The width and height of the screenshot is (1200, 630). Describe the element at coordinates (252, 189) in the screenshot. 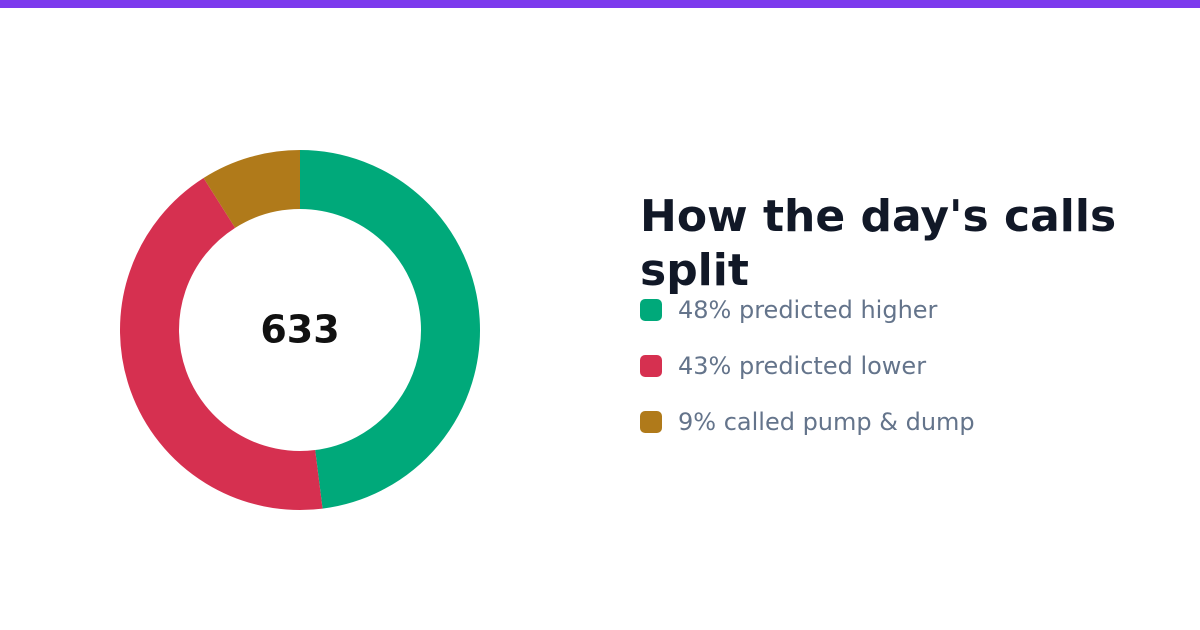

I see `donut-slice-pump-dump` at that location.